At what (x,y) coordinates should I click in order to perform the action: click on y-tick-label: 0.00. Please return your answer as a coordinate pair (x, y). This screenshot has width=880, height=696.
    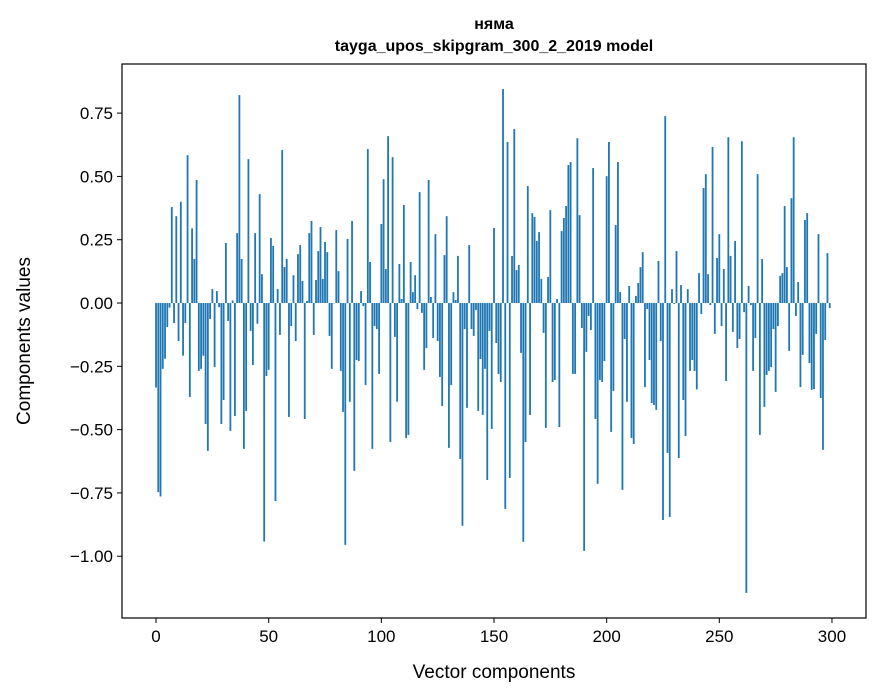
    Looking at the image, I should click on (96, 303).